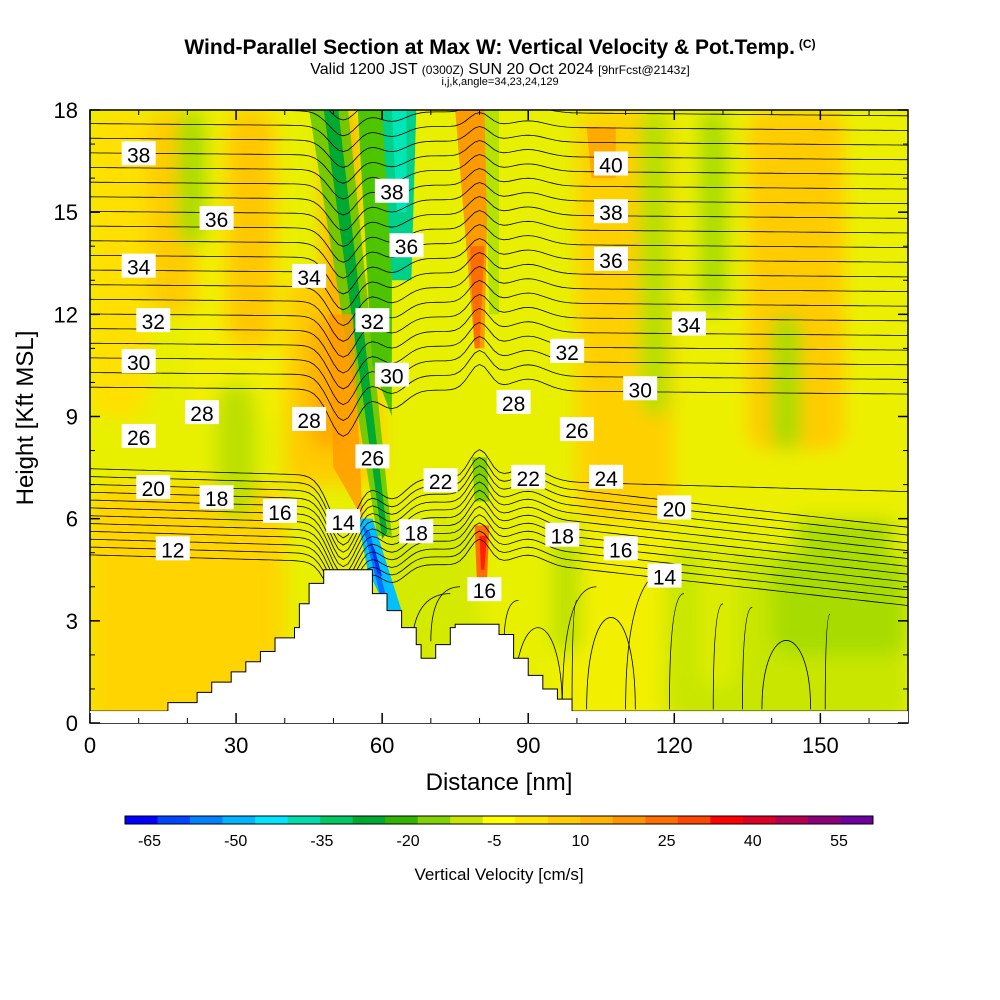  Describe the element at coordinates (364, 69) in the screenshot. I see `valid-prefix: Valid 1200 JST` at that location.